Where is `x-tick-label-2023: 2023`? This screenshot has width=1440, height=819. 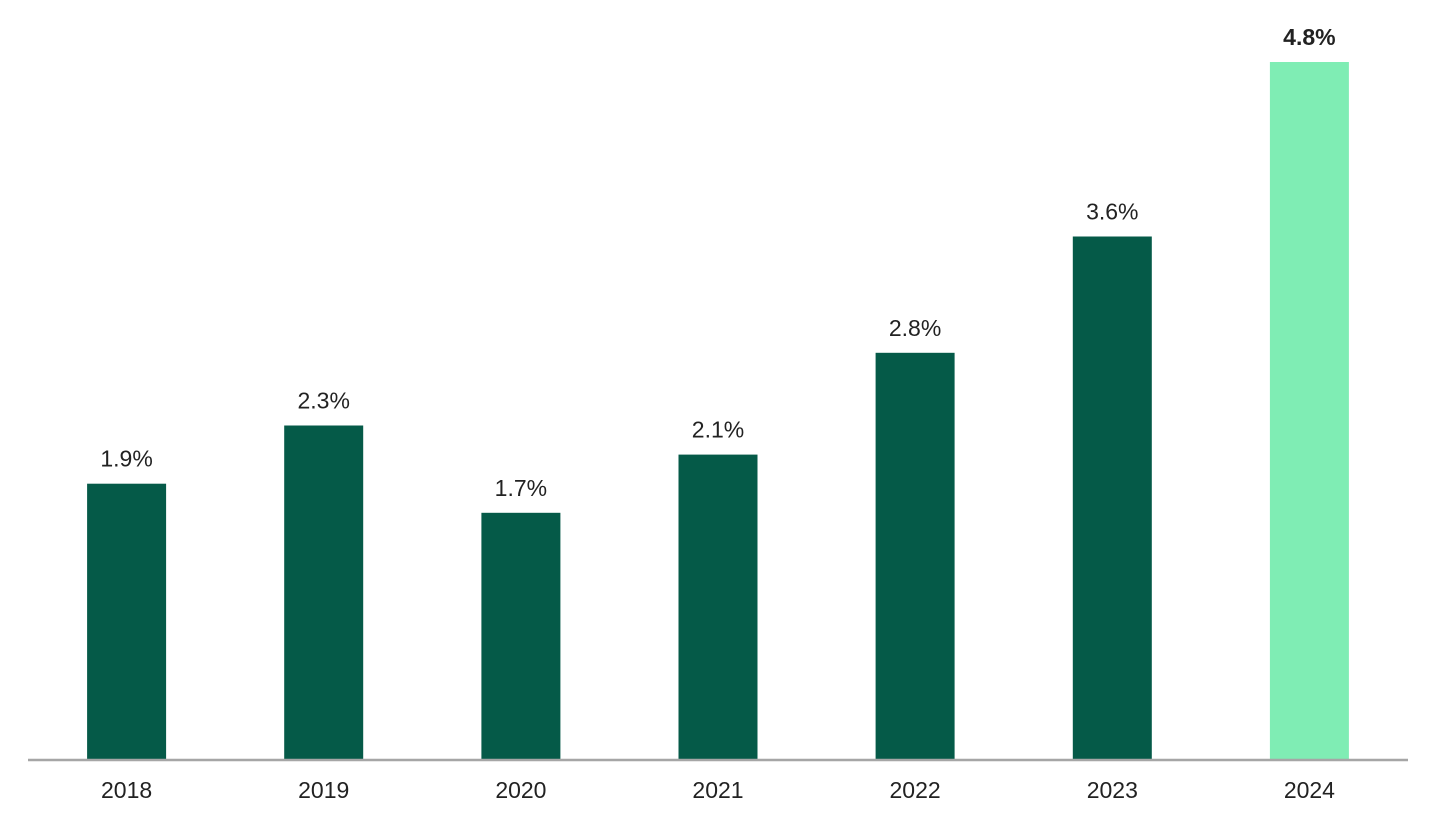
x-tick-label-2023: 2023 is located at coordinates (1112, 790).